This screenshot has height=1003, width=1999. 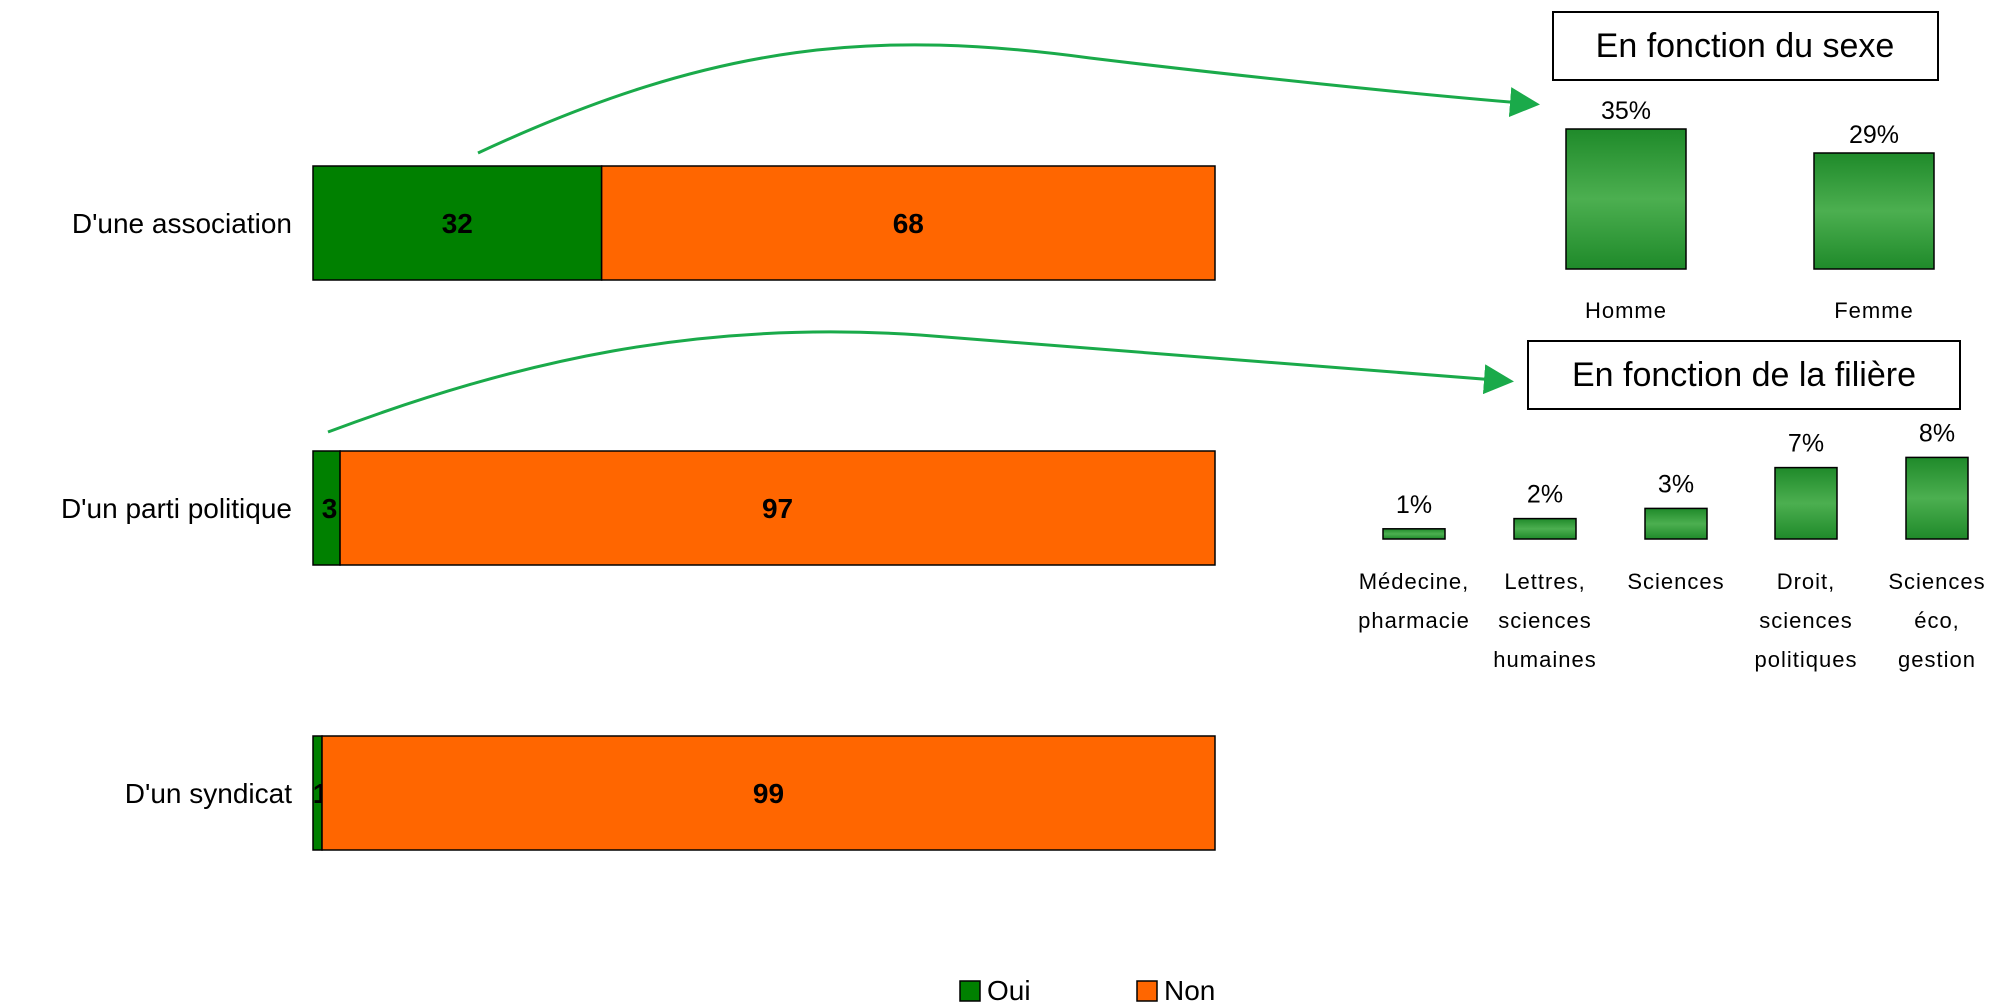 What do you see at coordinates (1414, 505) in the screenshot?
I see `filiere-bar-value: 1%` at bounding box center [1414, 505].